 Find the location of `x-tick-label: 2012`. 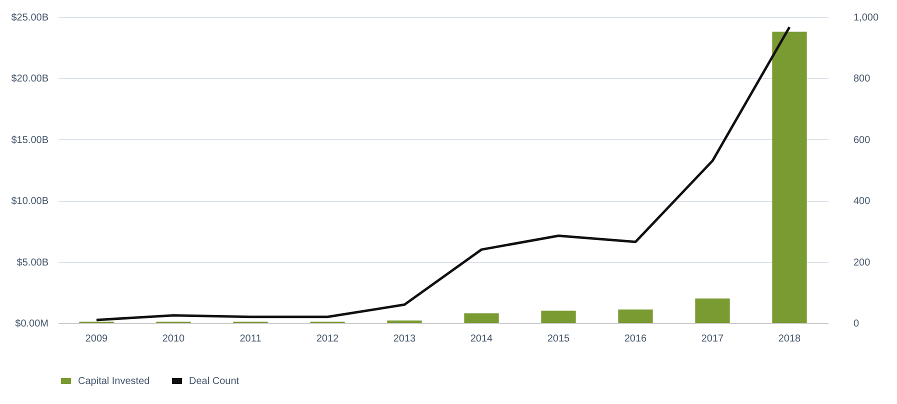

x-tick-label: 2012 is located at coordinates (328, 339).